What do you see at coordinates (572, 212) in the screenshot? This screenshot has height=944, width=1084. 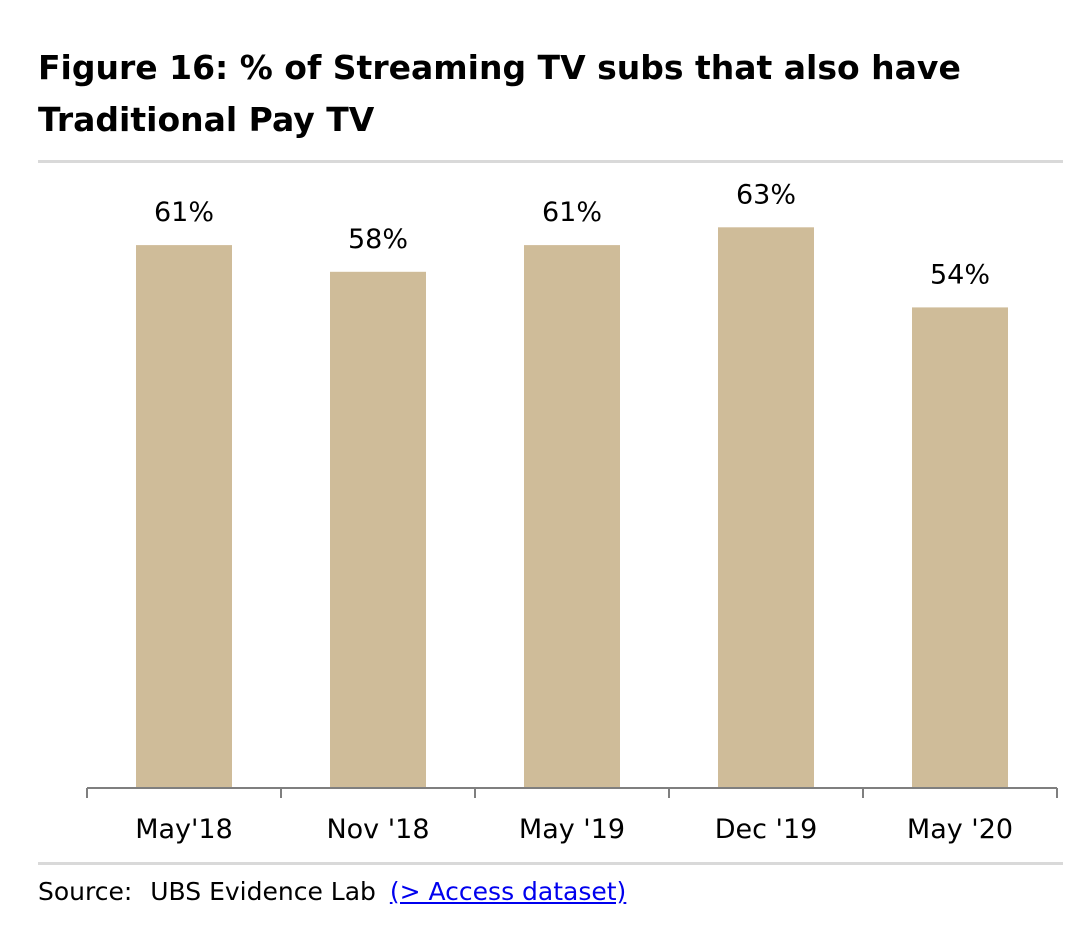 I see `data-label-2: 61%` at bounding box center [572, 212].